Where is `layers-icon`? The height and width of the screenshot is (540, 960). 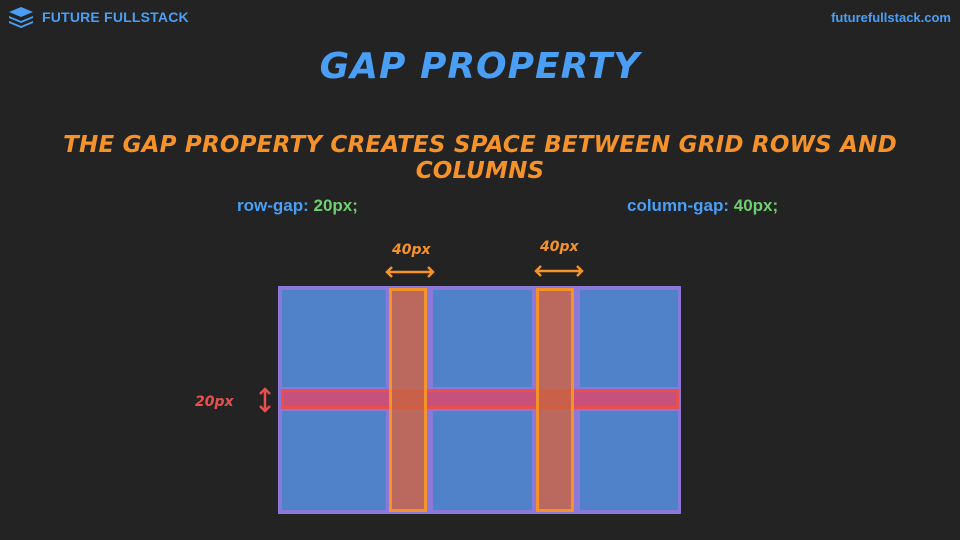 layers-icon is located at coordinates (21, 17).